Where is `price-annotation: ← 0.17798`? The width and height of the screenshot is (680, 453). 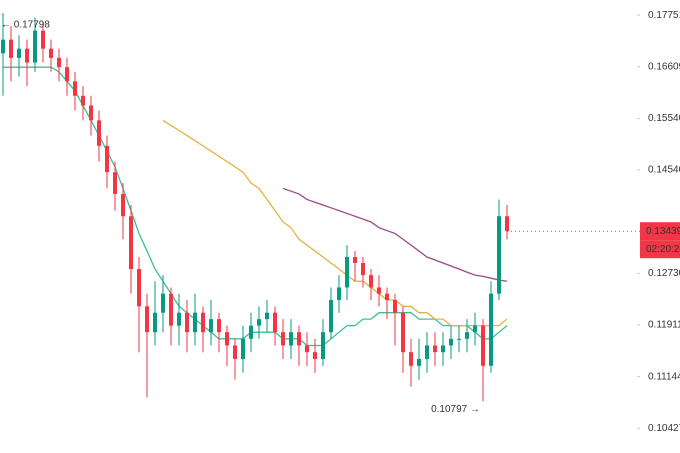 price-annotation: ← 0.17798 is located at coordinates (25, 25).